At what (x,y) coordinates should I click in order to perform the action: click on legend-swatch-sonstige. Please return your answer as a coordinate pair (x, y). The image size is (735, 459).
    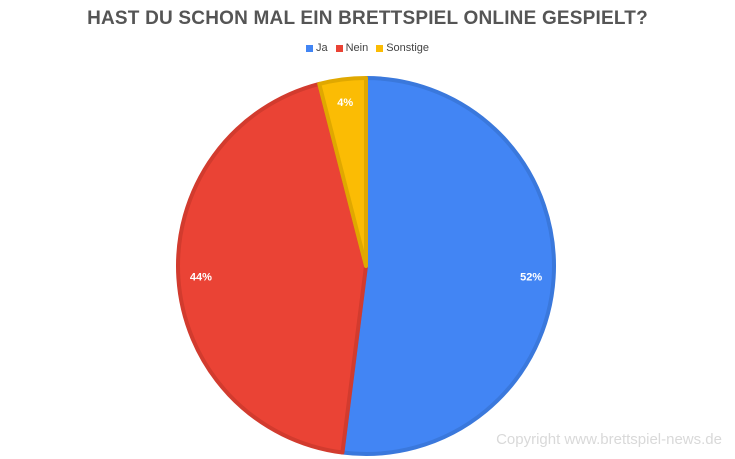
    Looking at the image, I should click on (380, 48).